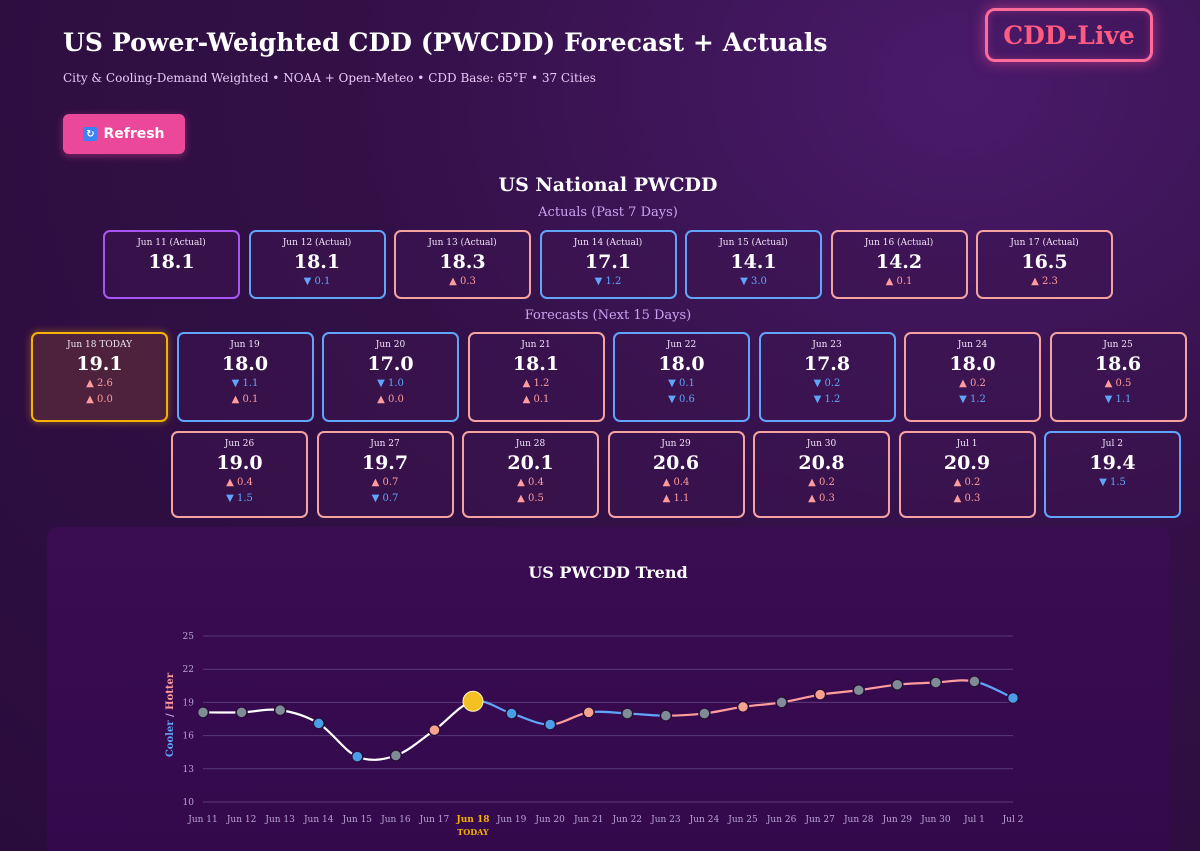 The width and height of the screenshot is (1200, 851). Describe the element at coordinates (972, 377) in the screenshot. I see `day-card: Jun 24 18.0 ▲ 0.2 ▼ 1.2` at that location.